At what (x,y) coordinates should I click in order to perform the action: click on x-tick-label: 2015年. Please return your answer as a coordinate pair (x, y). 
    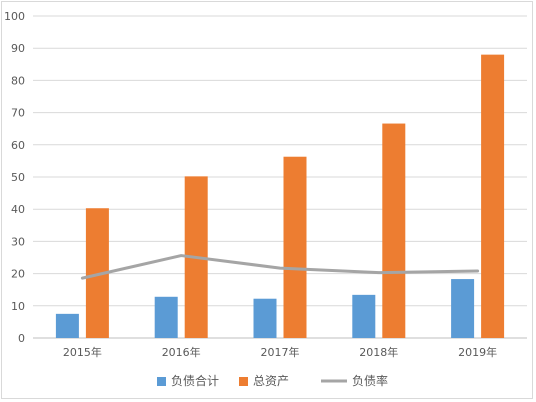
    Looking at the image, I should click on (82, 352).